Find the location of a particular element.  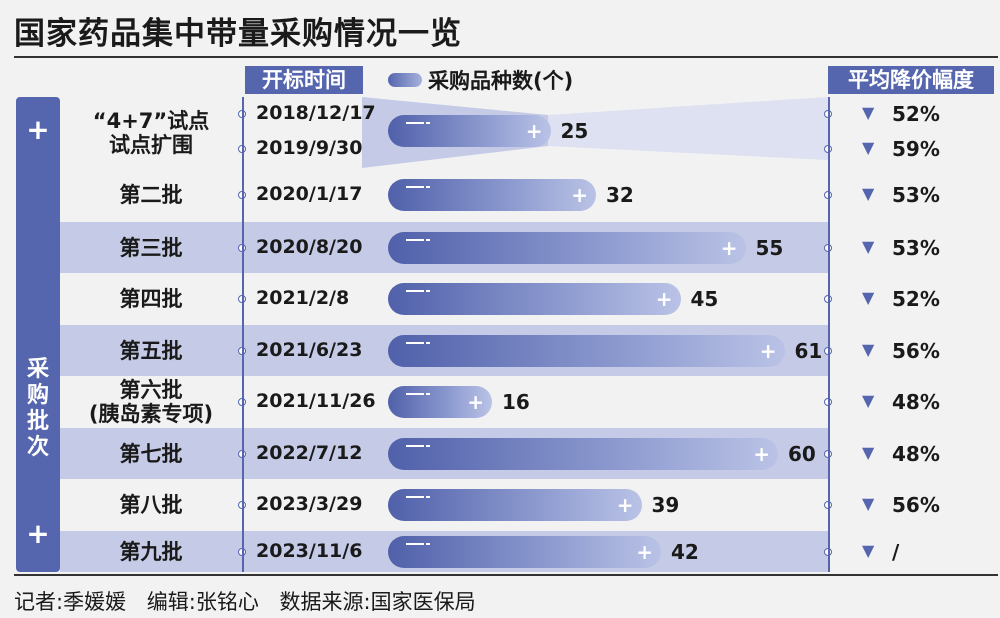

batch-label-line: 试点扩围 is located at coordinates (151, 144).